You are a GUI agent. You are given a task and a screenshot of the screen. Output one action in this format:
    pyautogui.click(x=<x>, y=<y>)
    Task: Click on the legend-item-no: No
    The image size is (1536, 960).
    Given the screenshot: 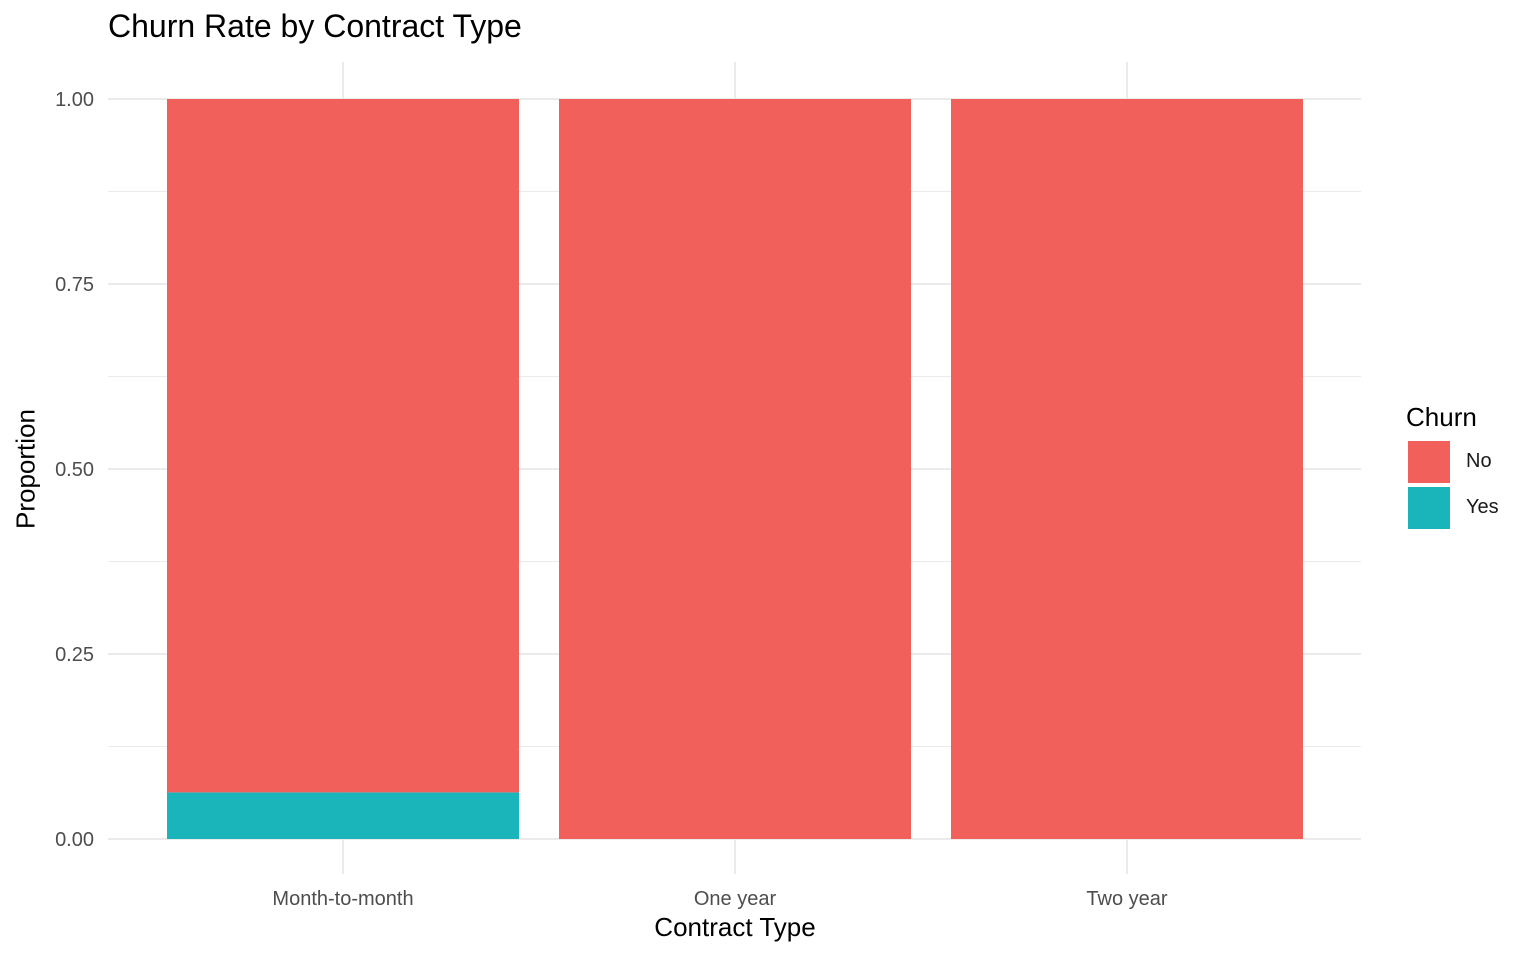 What is the action you would take?
    pyautogui.click(x=1468, y=461)
    